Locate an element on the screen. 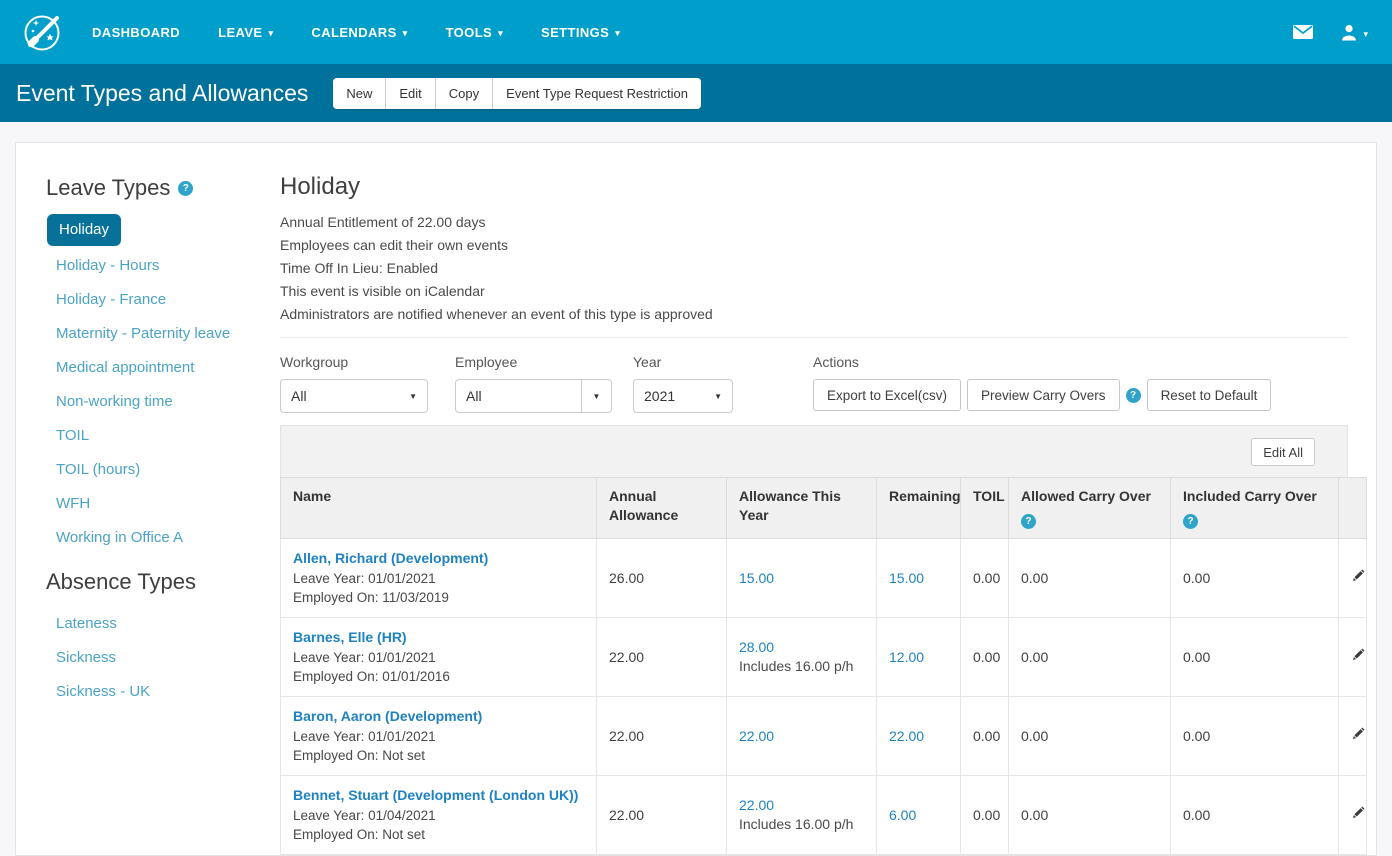 The height and width of the screenshot is (856, 1392). absence-types-heading: Absence Types is located at coordinates (150, 582).